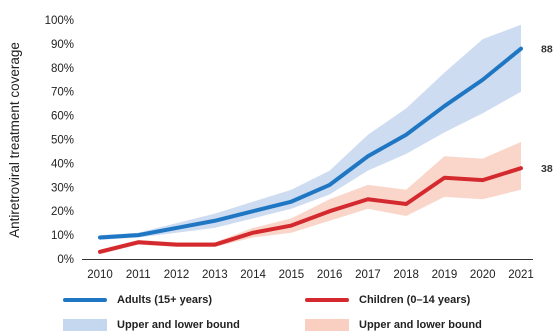  Describe the element at coordinates (483, 275) in the screenshot. I see `x-tick-label: 2020` at that location.